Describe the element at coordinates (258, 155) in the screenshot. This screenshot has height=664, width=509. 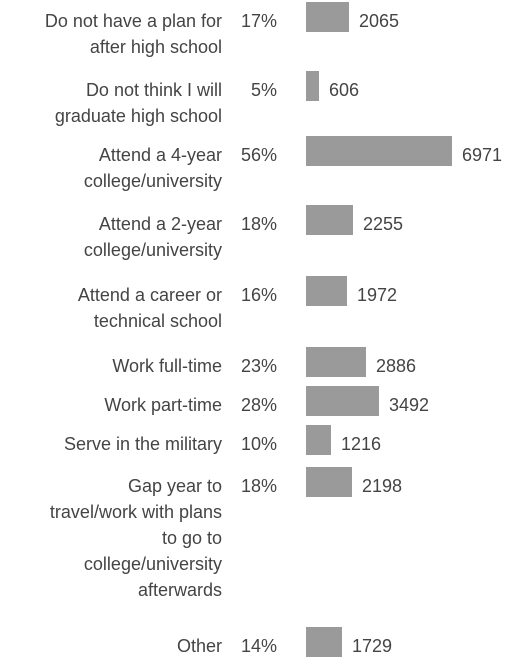
I see `percent-label: 56%` at that location.